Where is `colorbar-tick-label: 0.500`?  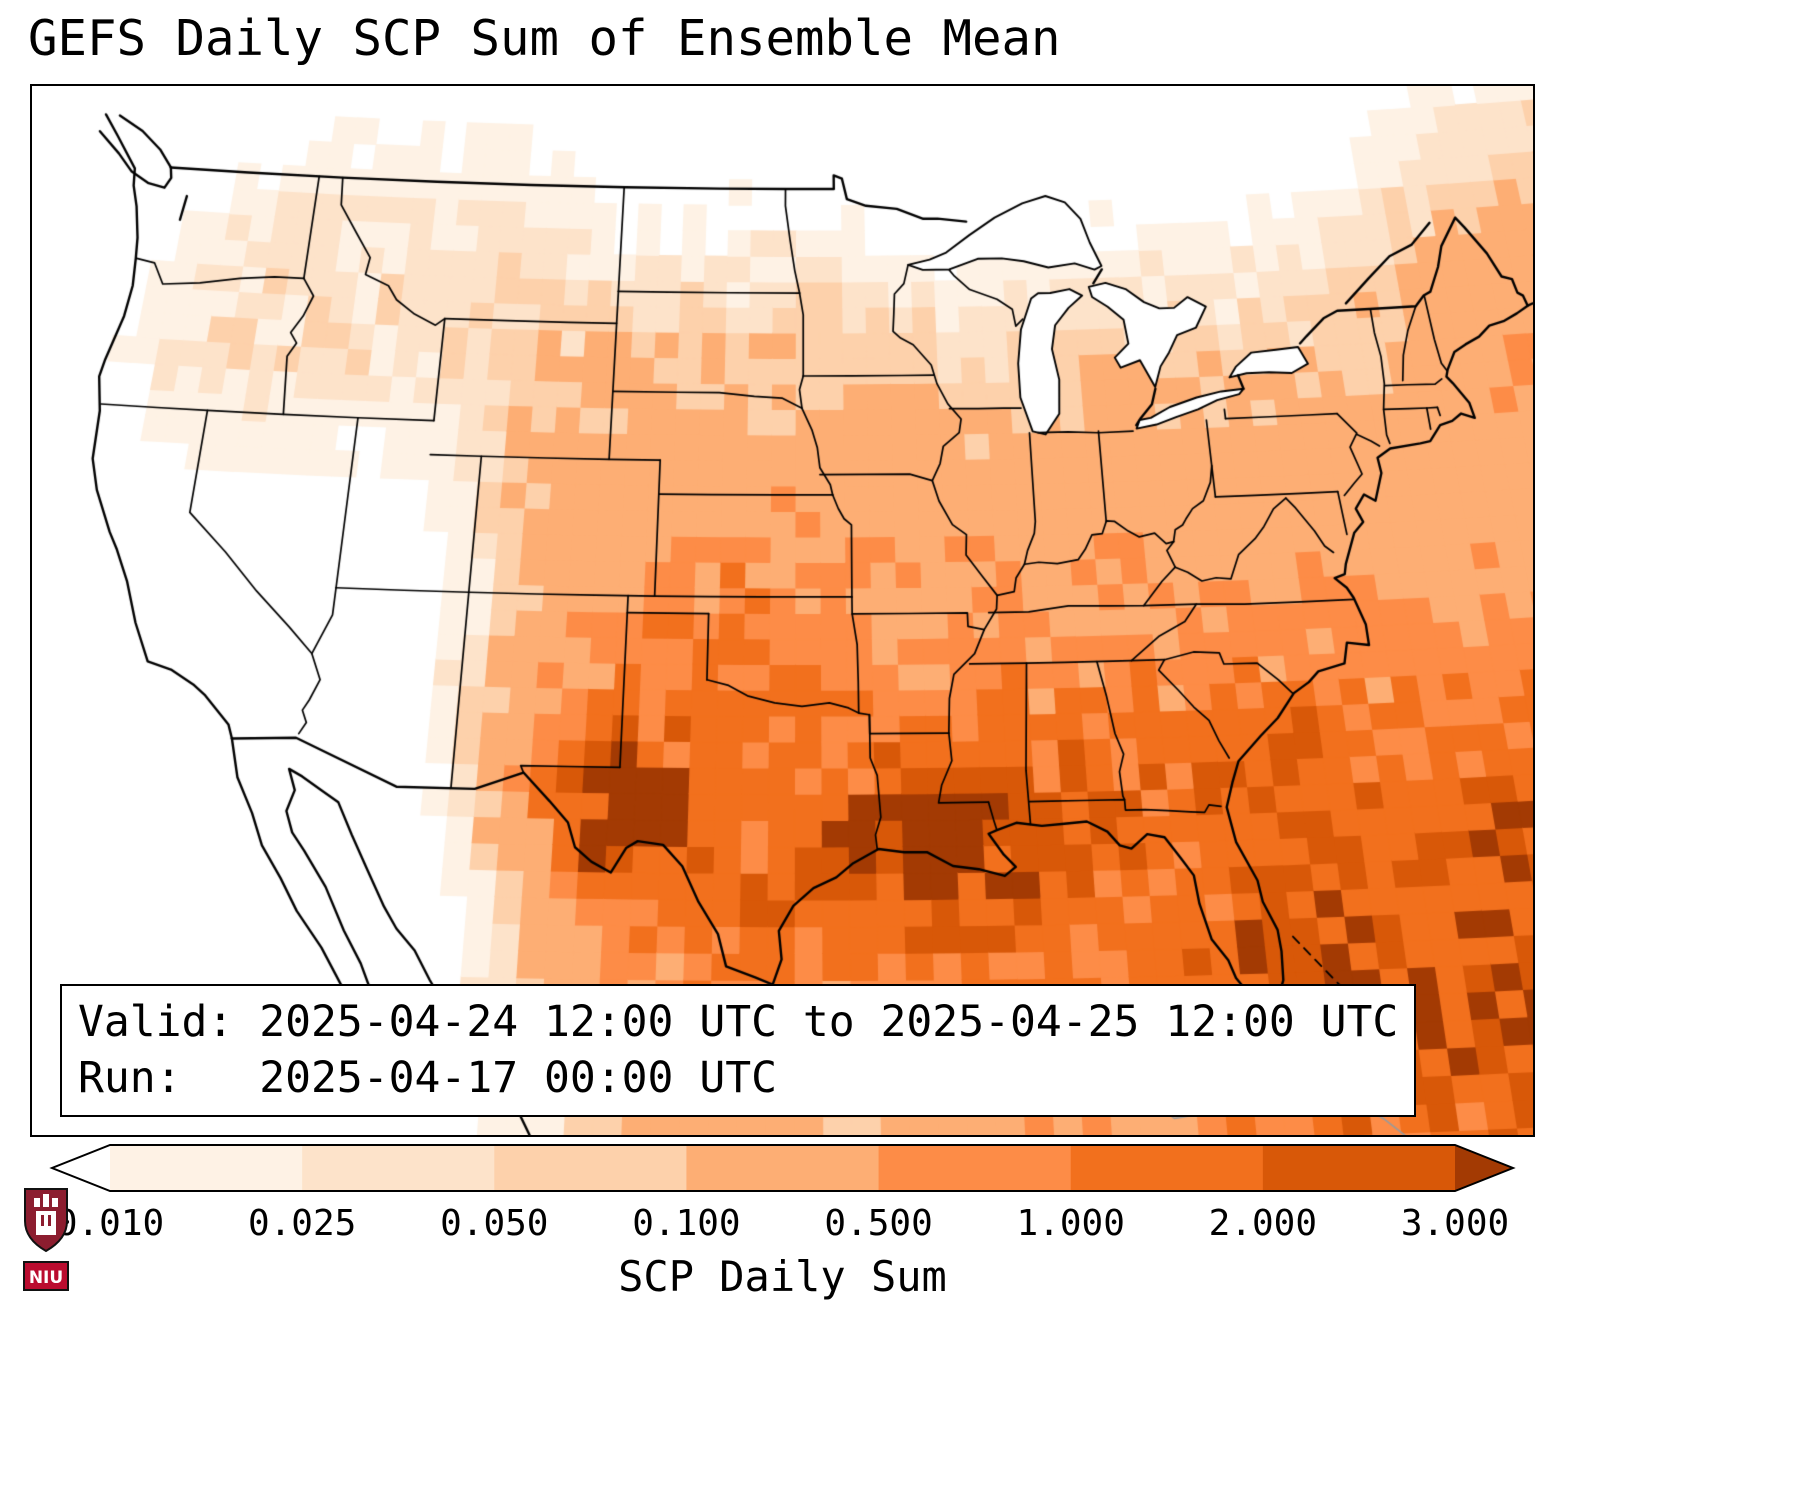
colorbar-tick-label: 0.500 is located at coordinates (878, 1223).